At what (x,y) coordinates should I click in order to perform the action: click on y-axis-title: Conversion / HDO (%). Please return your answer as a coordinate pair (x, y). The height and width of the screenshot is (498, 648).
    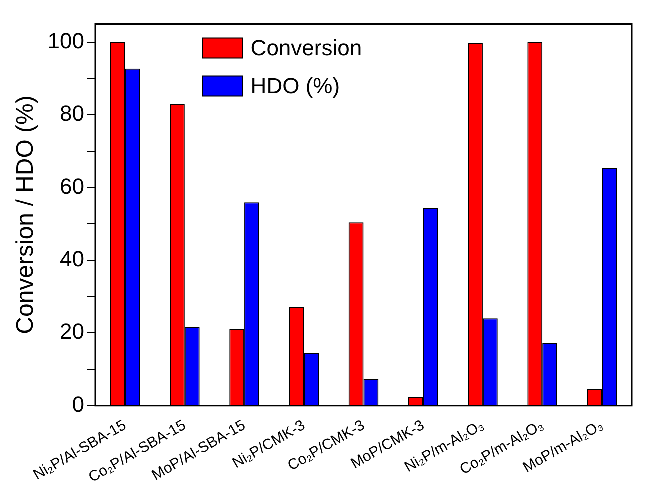
    Looking at the image, I should click on (26, 215).